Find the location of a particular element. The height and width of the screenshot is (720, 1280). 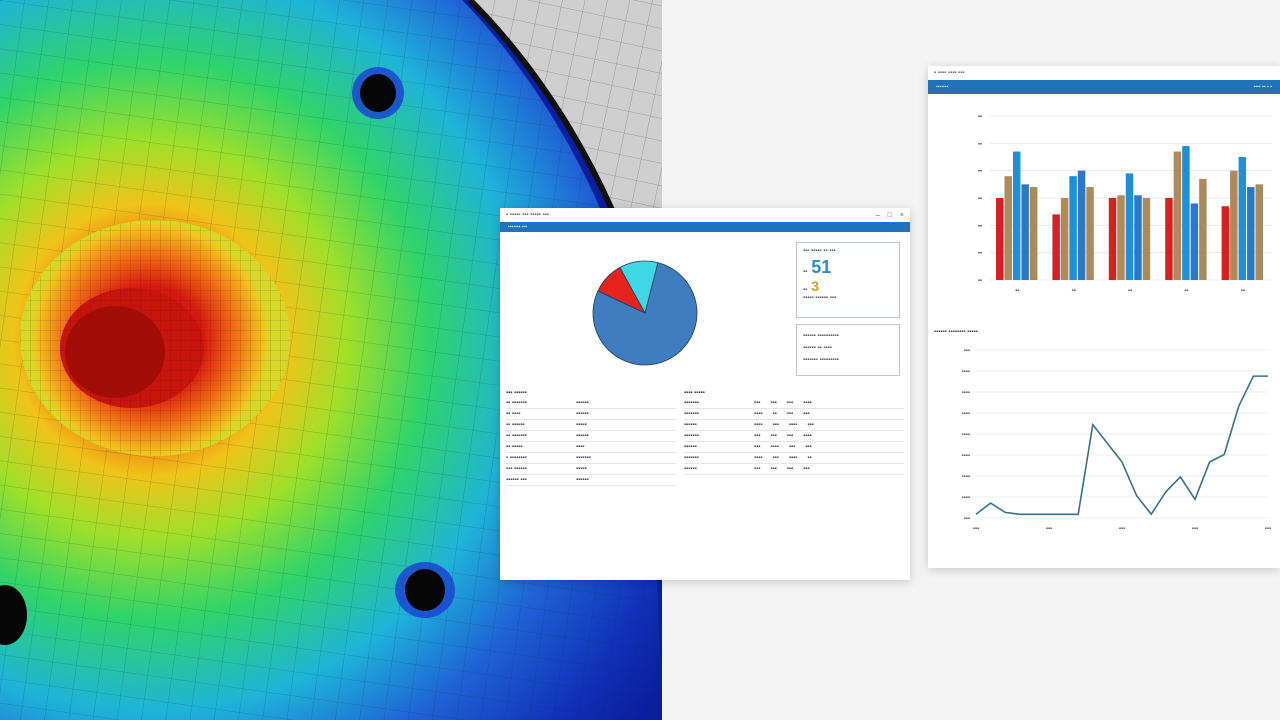

close-button: × is located at coordinates (901, 215).